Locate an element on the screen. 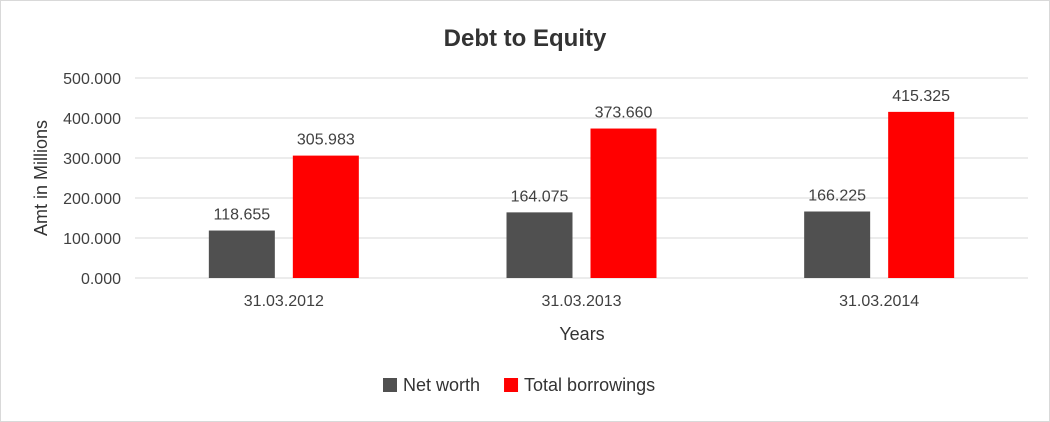 The width and height of the screenshot is (1050, 422). y-tick-label: 0.000 is located at coordinates (101, 279).